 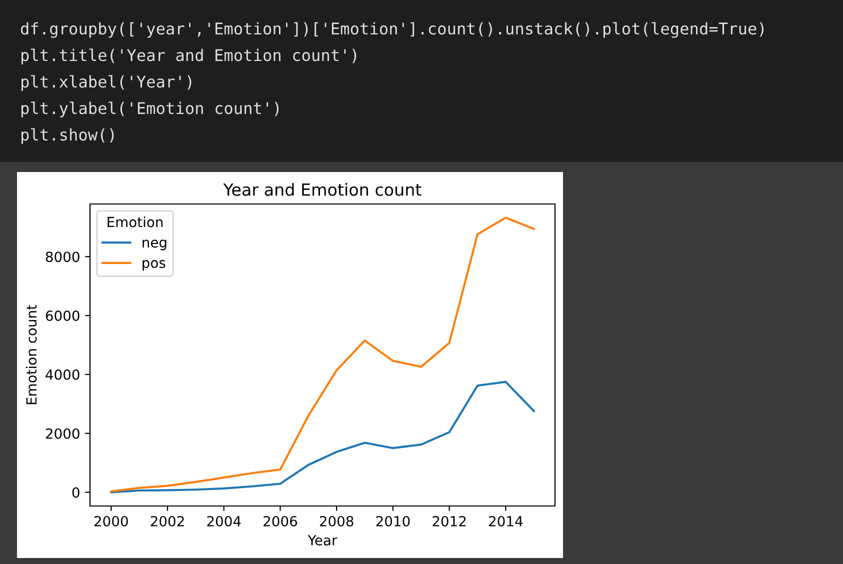 I want to click on x-tick-label: 2000, so click(x=111, y=521).